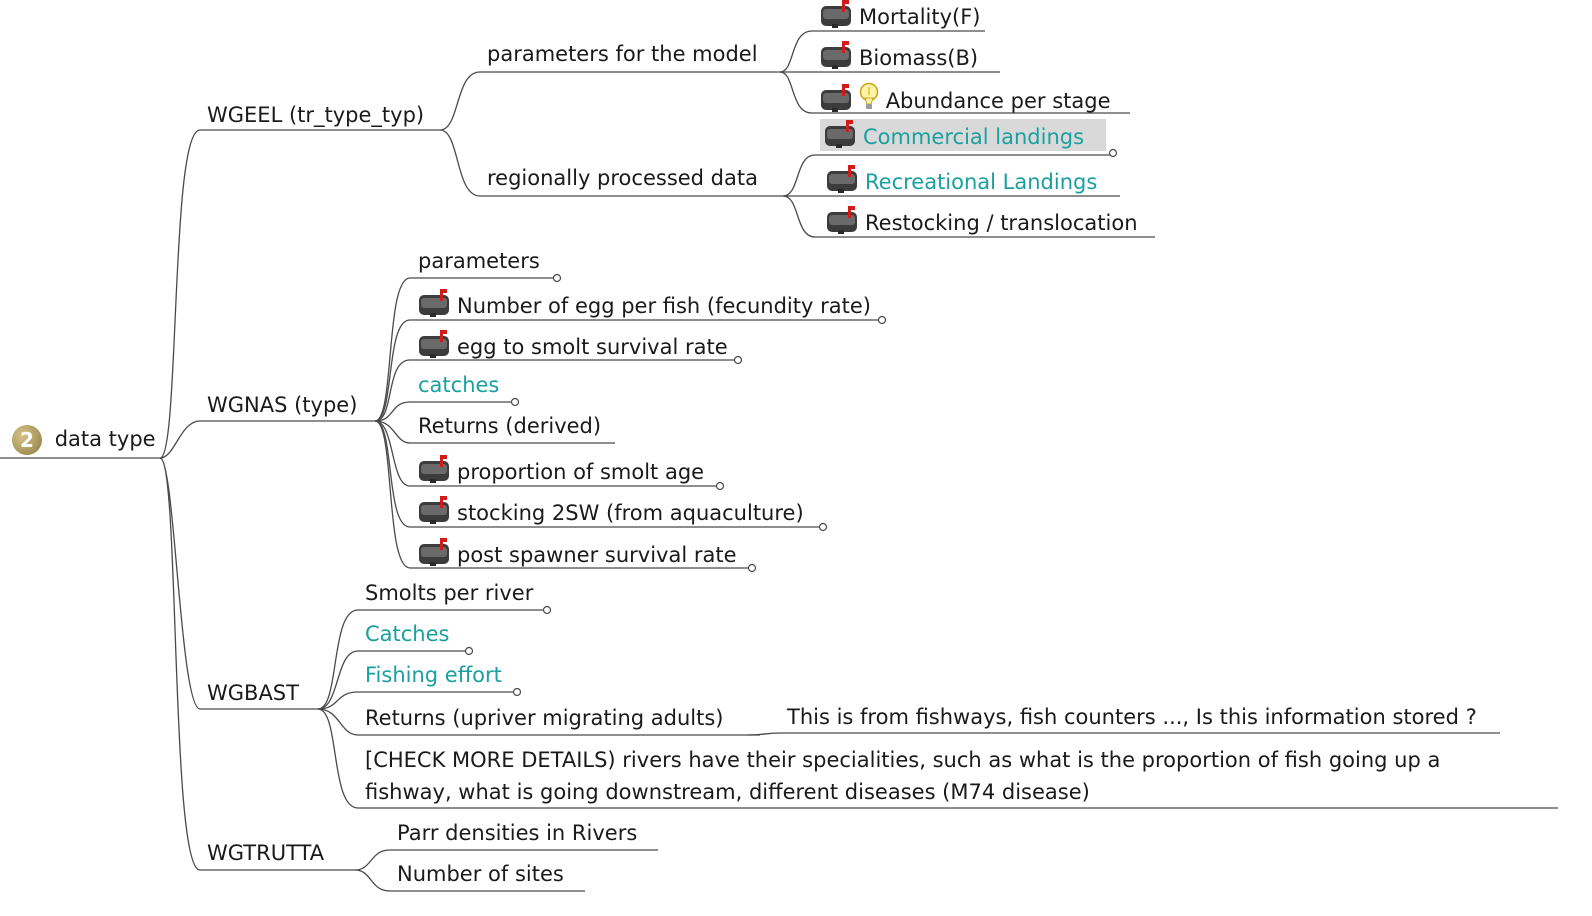  Describe the element at coordinates (459, 385) in the screenshot. I see `wgnas-catches-node: catches` at that location.